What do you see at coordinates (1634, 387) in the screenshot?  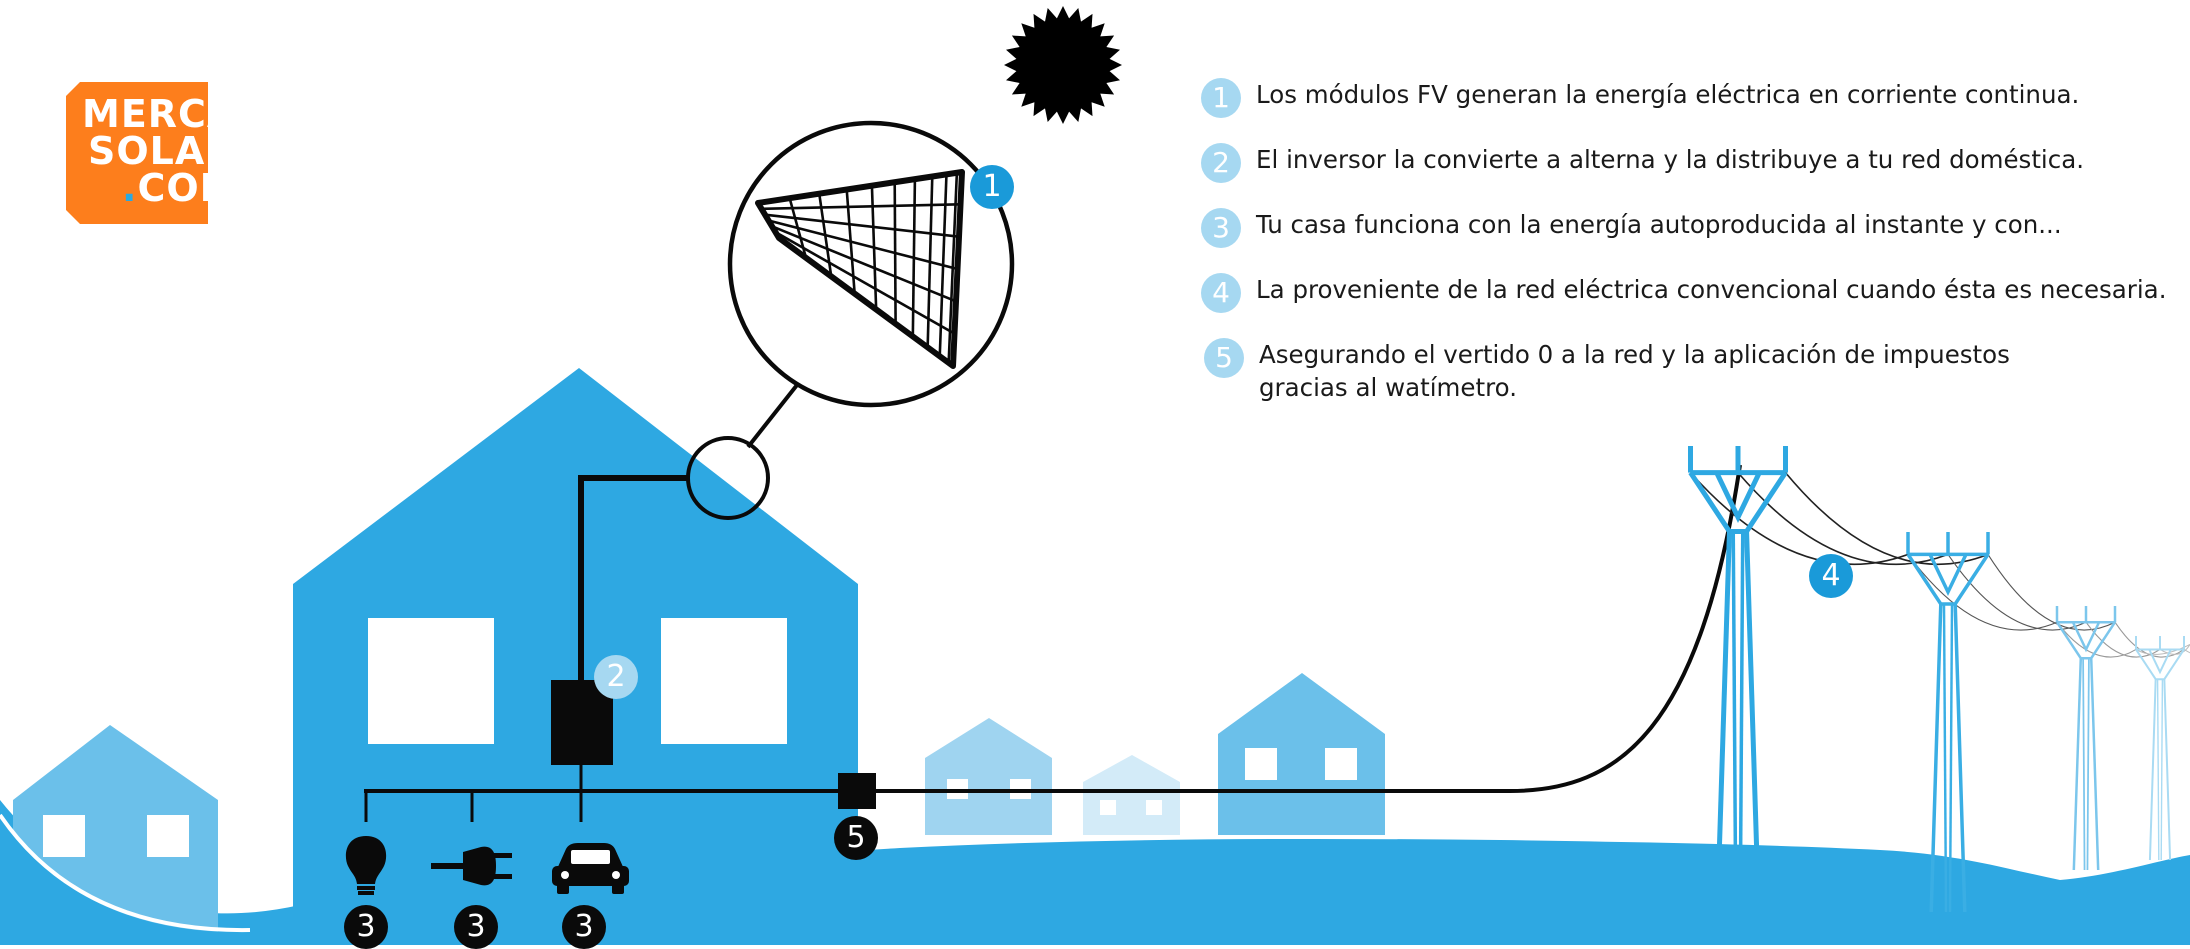 I see `legend-text-5-line2: gracias al watímetro.` at bounding box center [1634, 387].